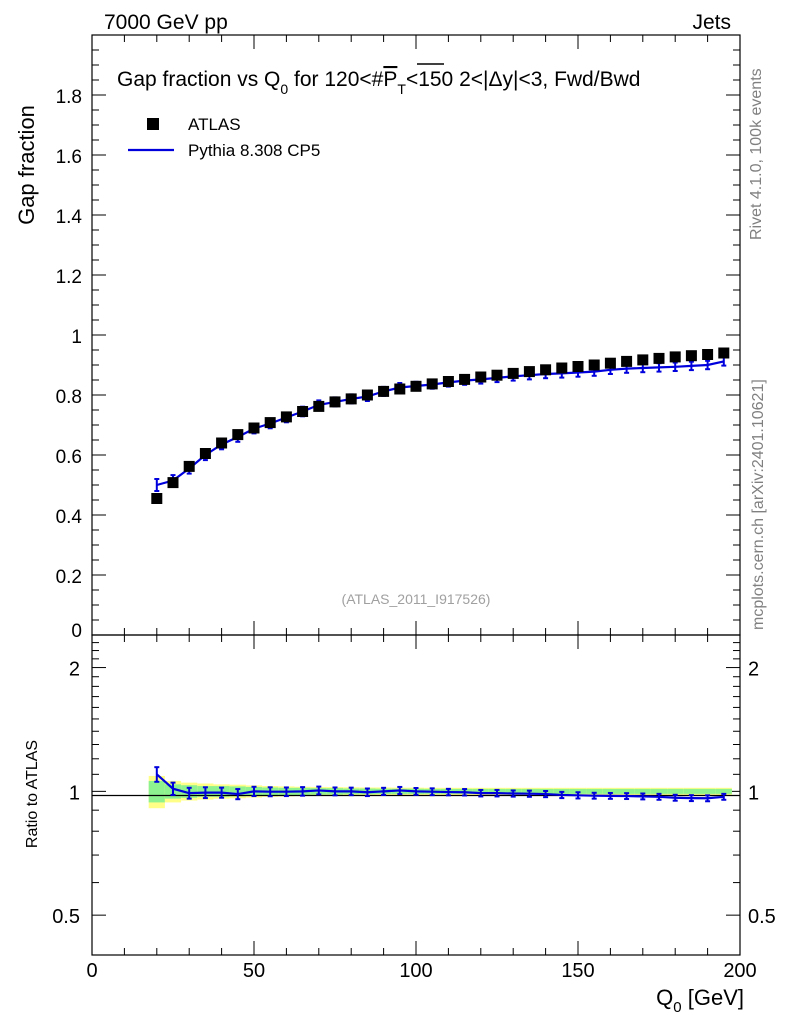  What do you see at coordinates (74, 793) in the screenshot?
I see `y-tick-label-ratio: 1` at bounding box center [74, 793].